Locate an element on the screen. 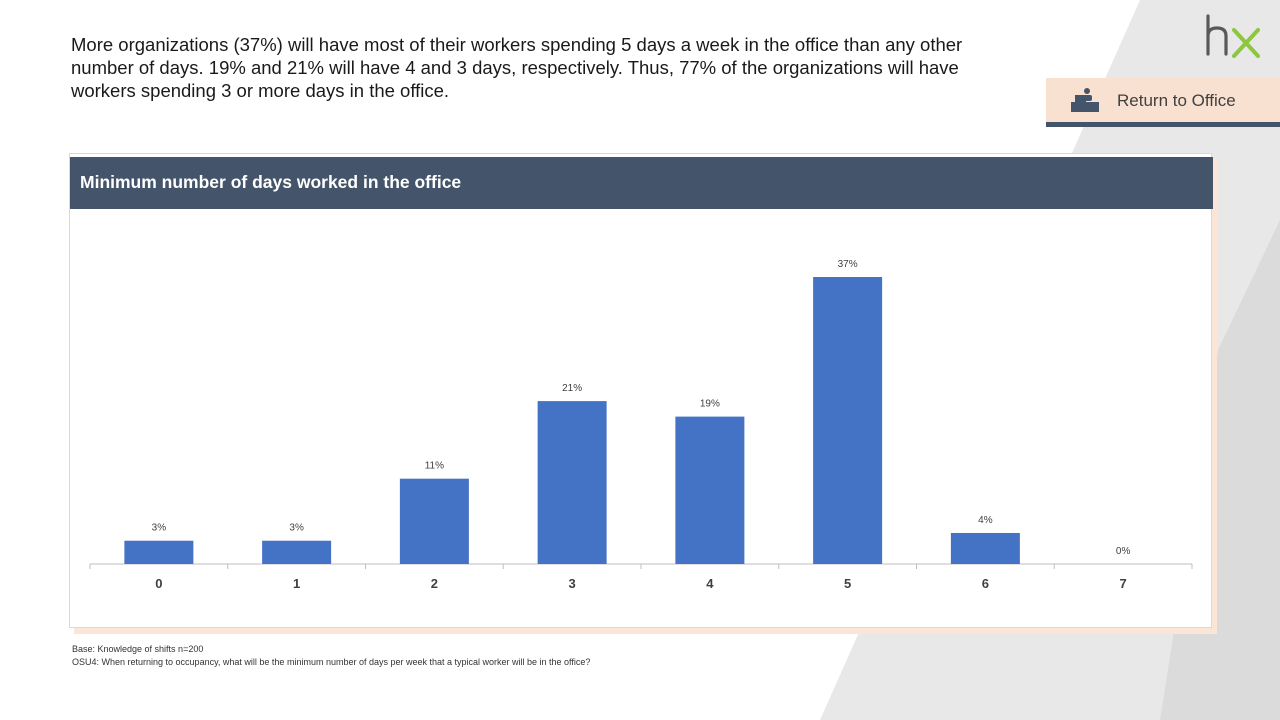 This screenshot has height=720, width=1280. data-label-5: 37% is located at coordinates (848, 264).